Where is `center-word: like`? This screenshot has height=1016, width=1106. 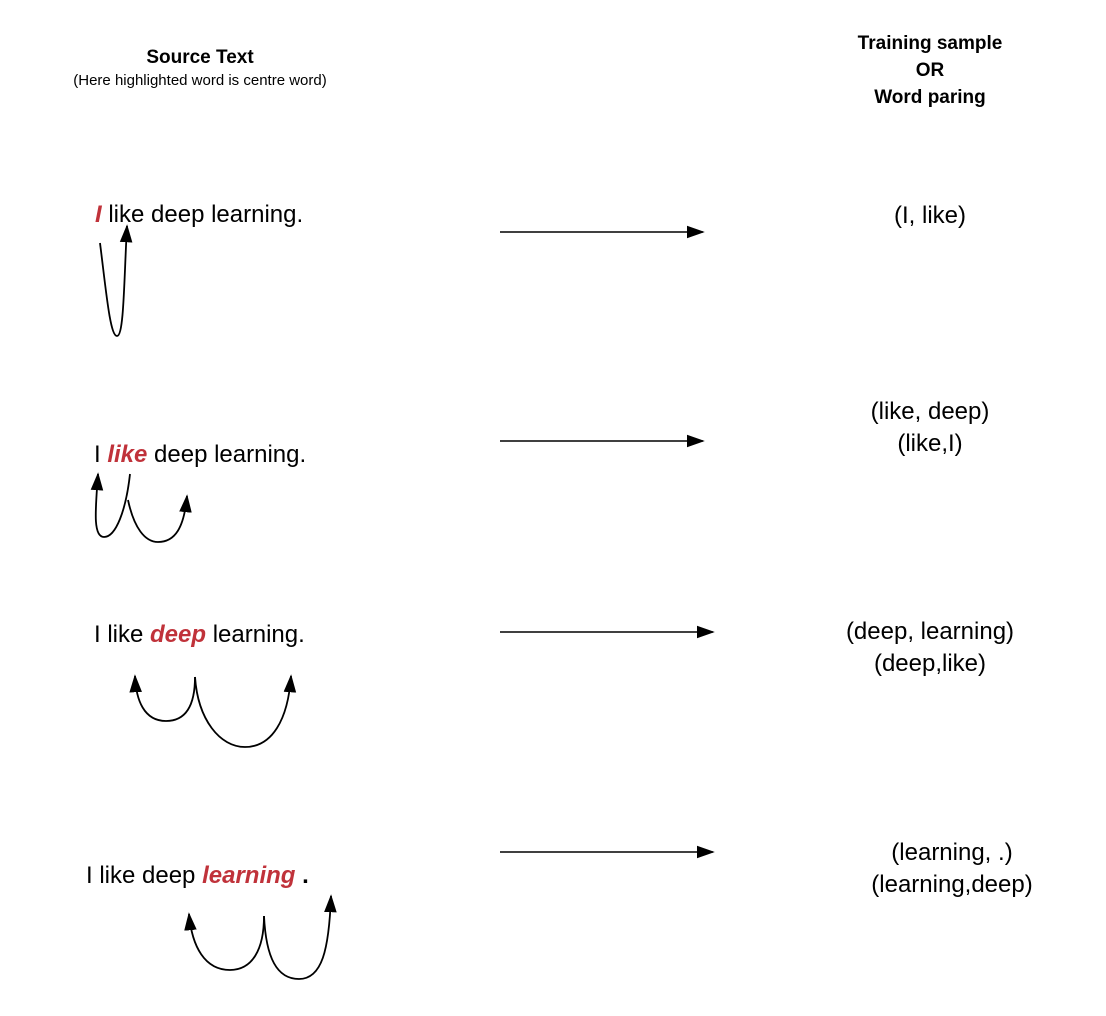
center-word: like is located at coordinates (127, 454).